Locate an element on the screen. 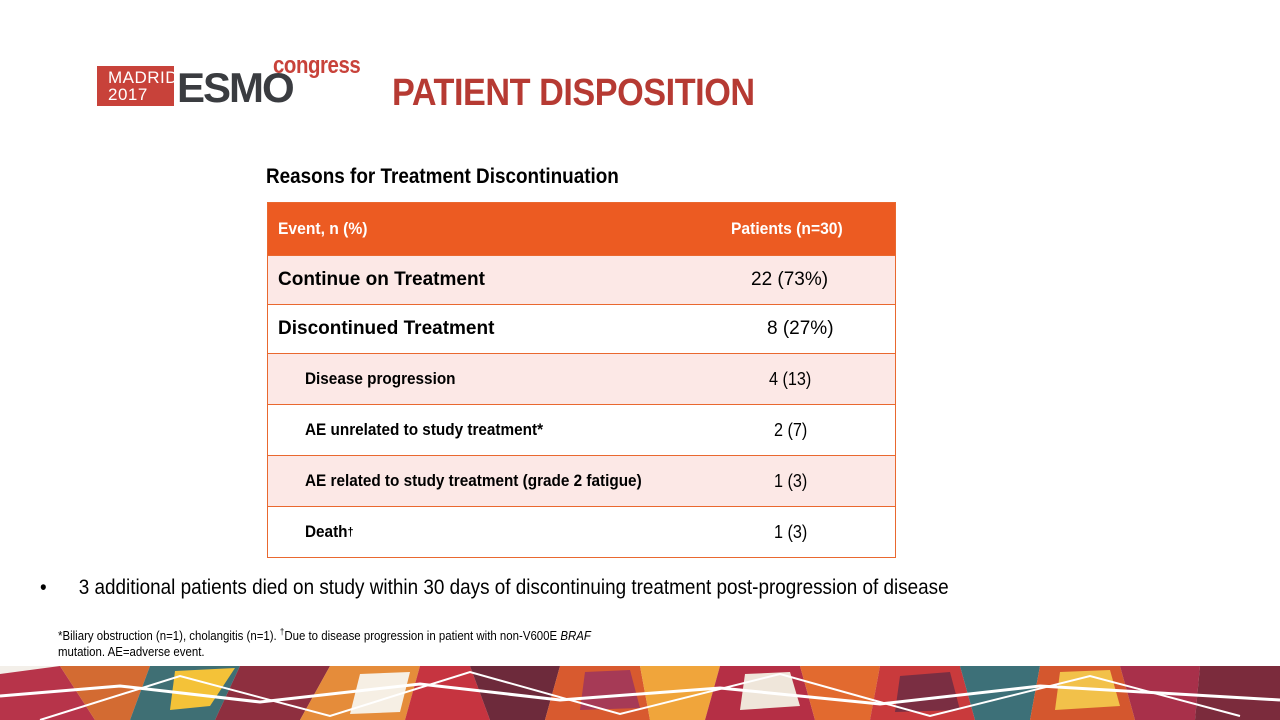  decorative-map-band is located at coordinates (640, 693).